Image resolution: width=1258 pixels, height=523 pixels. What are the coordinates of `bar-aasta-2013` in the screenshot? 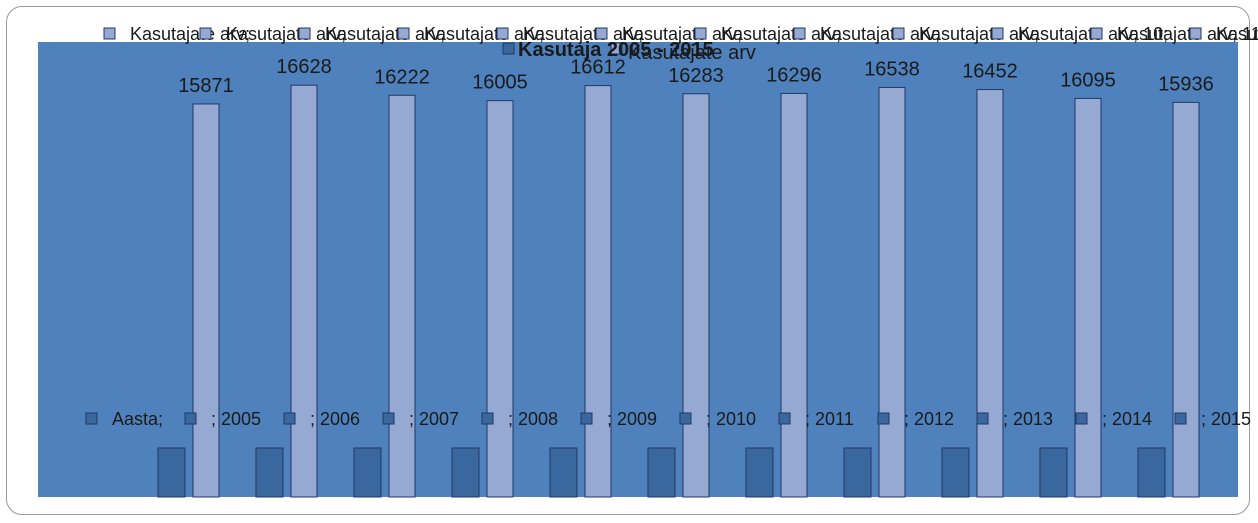 It's located at (955, 472).